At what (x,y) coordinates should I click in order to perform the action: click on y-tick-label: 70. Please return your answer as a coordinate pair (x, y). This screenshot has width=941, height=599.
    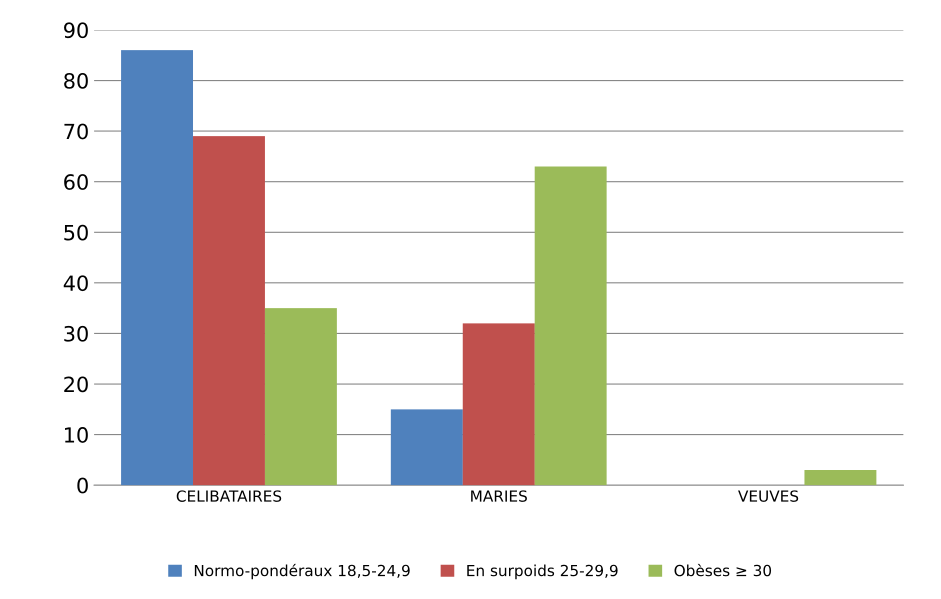
    Looking at the image, I should click on (76, 132).